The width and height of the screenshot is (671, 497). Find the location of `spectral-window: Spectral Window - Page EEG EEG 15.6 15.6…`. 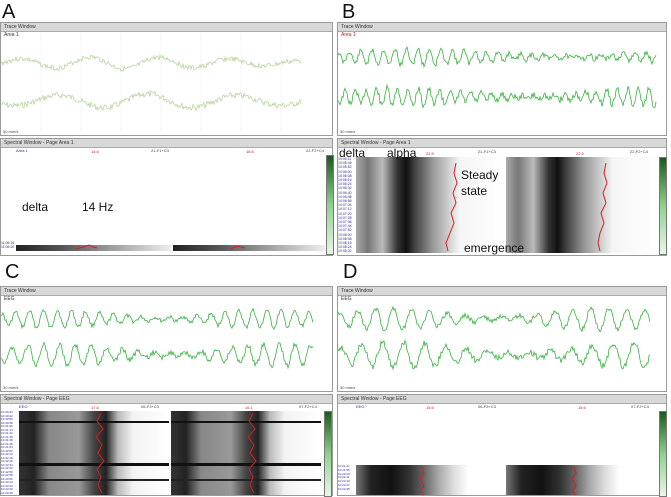

spectral-window: Spectral Window - Page EEG EEG 15.6 15.6… is located at coordinates (502, 445).